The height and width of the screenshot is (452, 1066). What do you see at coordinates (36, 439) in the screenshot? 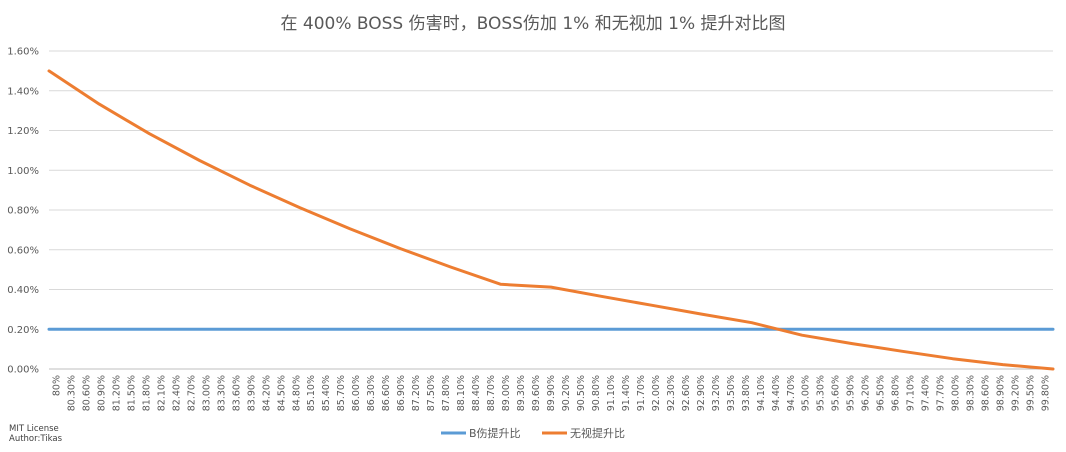
I see `author-text: Author:Tikas` at bounding box center [36, 439].